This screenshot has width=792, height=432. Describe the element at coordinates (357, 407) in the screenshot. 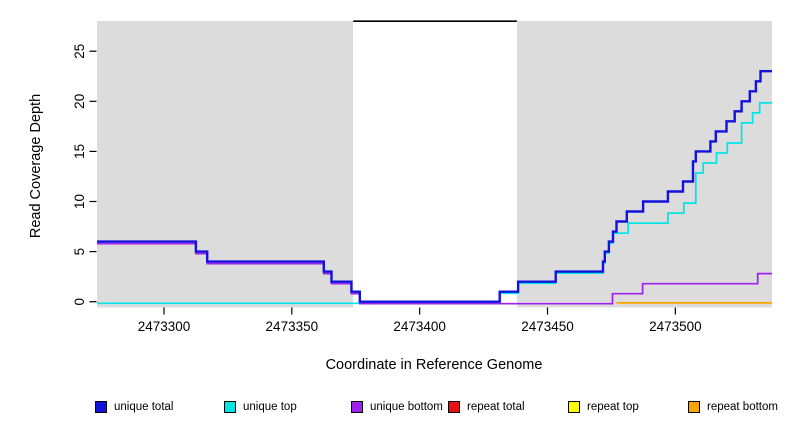

I see `legend-swatch-unique-bottom` at that location.